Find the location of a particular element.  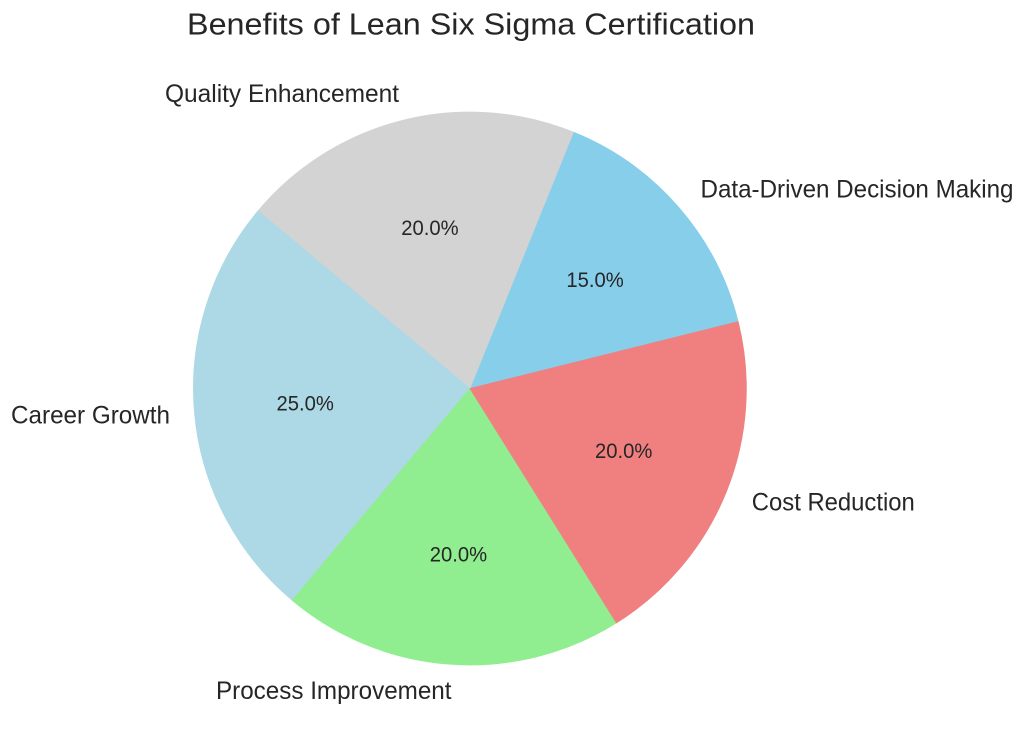

svg-text: Data-Driven Decision Making is located at coordinates (857, 189).